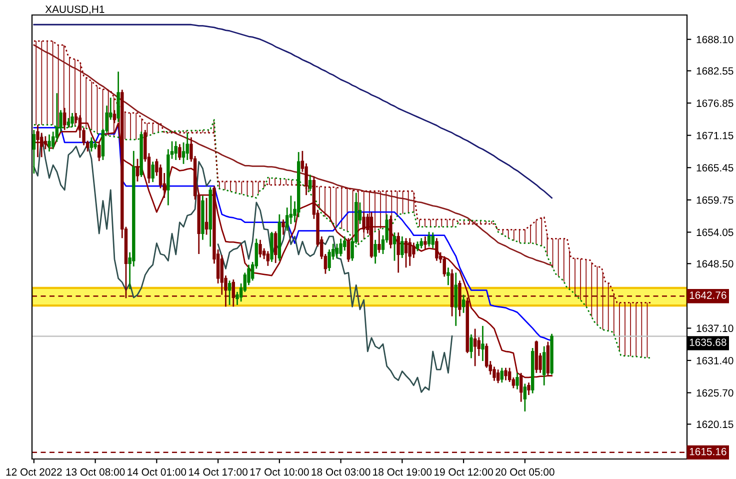 This screenshot has width=736, height=479. What do you see at coordinates (715, 136) in the screenshot?
I see `y-tick-label: 1671.15` at bounding box center [715, 136].